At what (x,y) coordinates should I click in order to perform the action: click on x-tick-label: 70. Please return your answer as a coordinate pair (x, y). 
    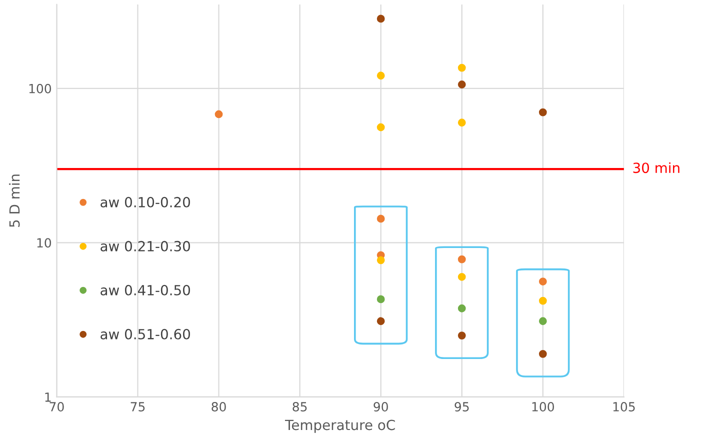
    Looking at the image, I should click on (57, 407).